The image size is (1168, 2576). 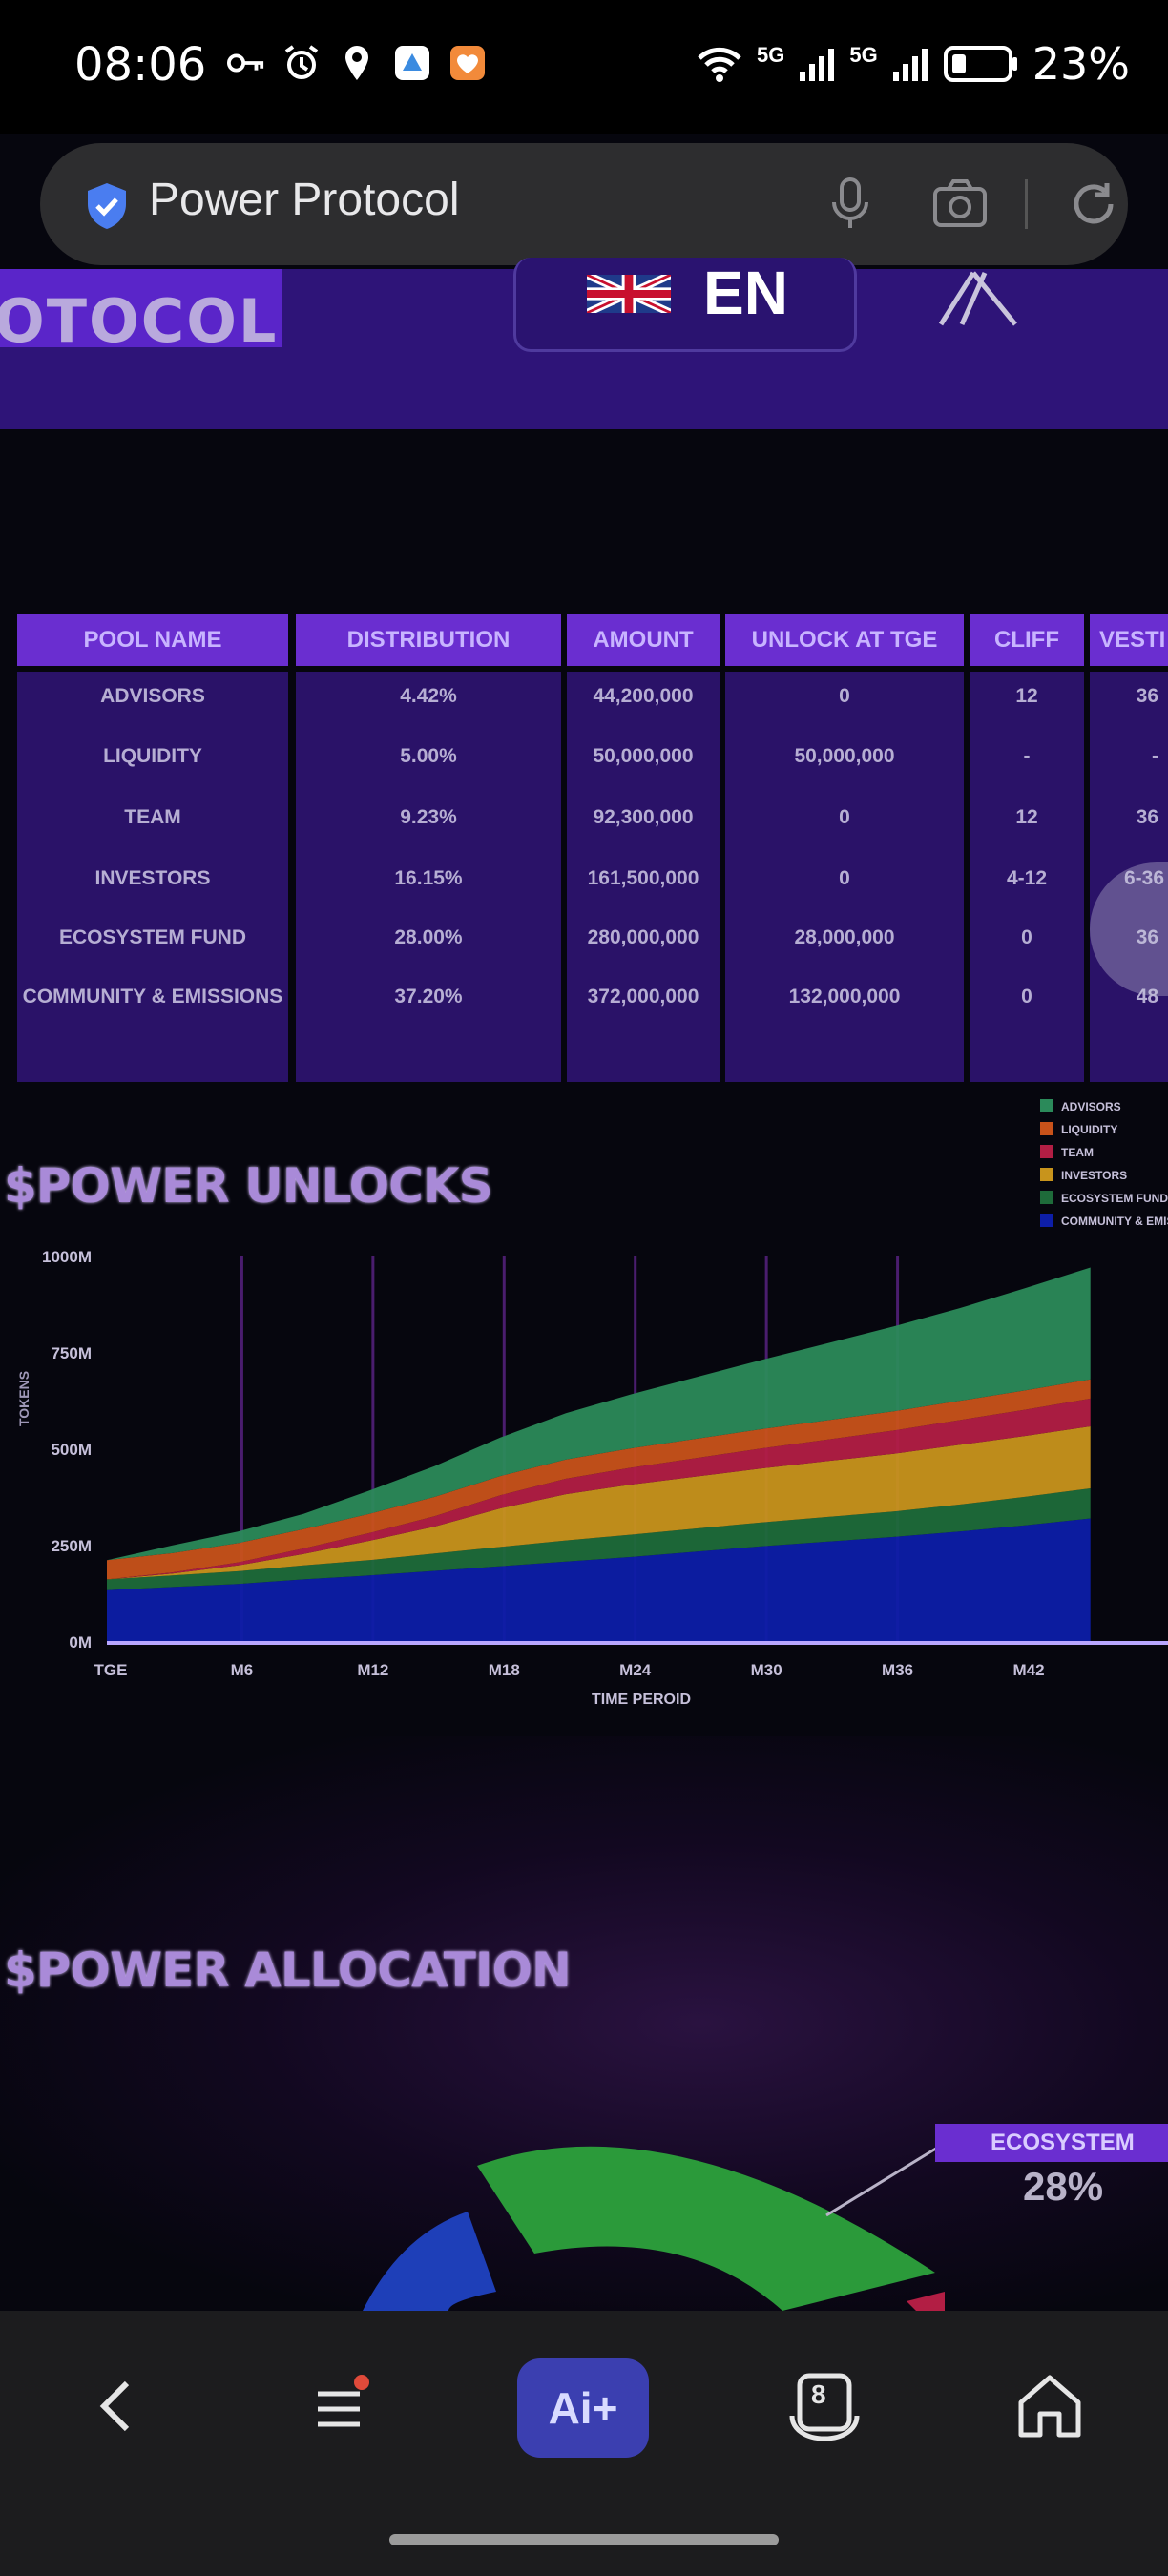 What do you see at coordinates (824, 2406) in the screenshot?
I see `tabs-icon: 8` at bounding box center [824, 2406].